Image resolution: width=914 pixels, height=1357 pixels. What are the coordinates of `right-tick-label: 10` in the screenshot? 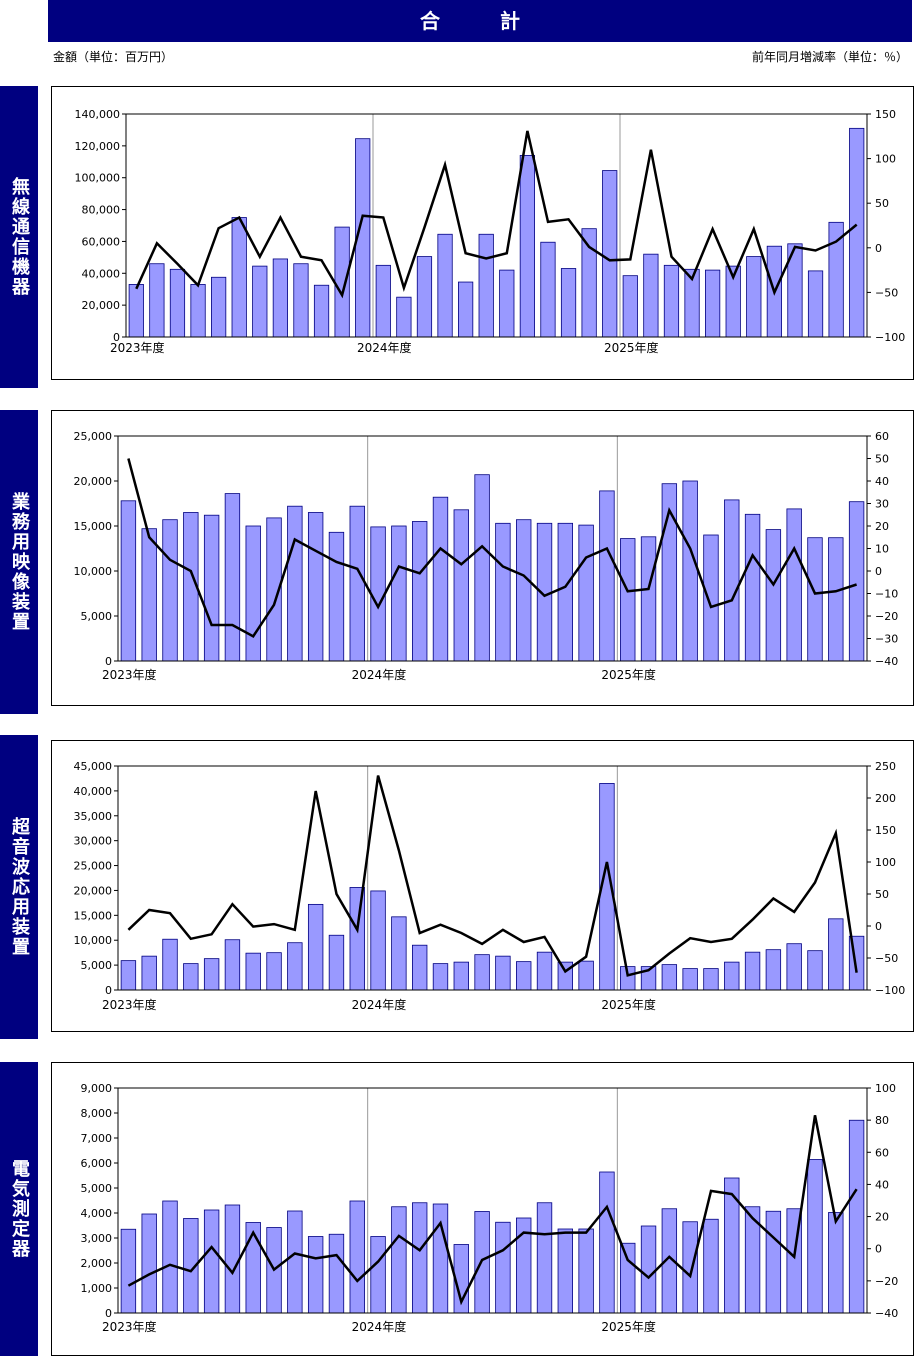 It's located at (882, 549).